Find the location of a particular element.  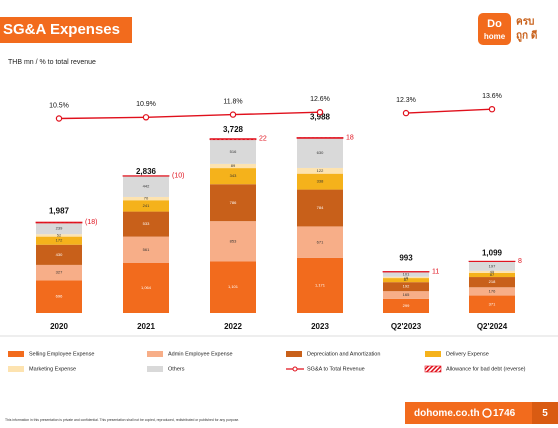

segment-label: 45 is located at coordinates (492, 271).